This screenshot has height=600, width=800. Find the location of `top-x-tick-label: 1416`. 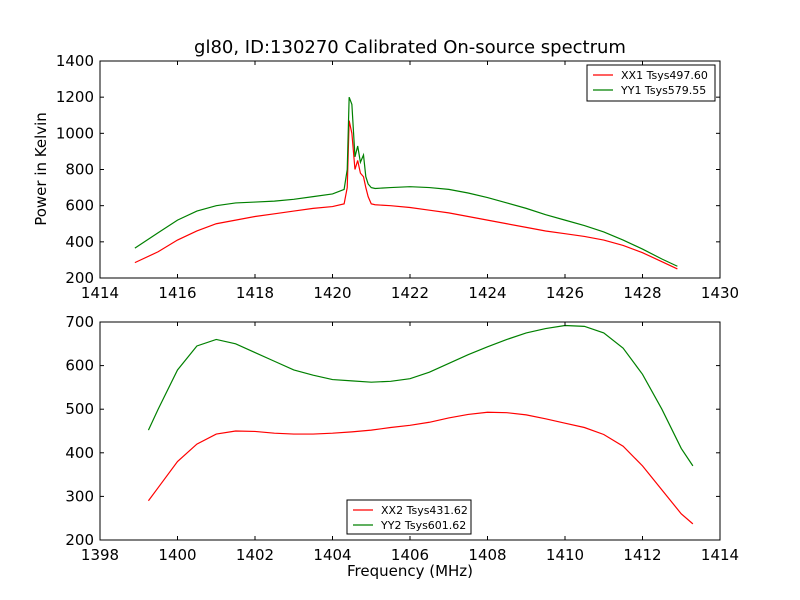

top-x-tick-label: 1416 is located at coordinates (177, 293).